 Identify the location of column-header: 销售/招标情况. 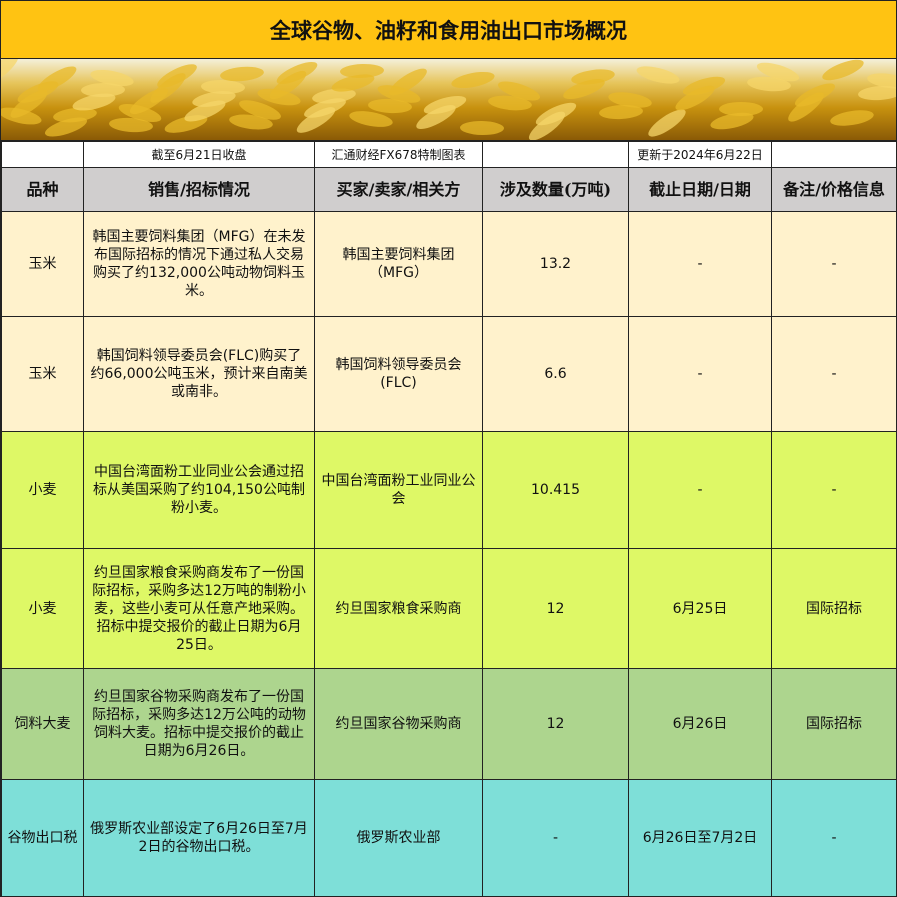
(199, 189).